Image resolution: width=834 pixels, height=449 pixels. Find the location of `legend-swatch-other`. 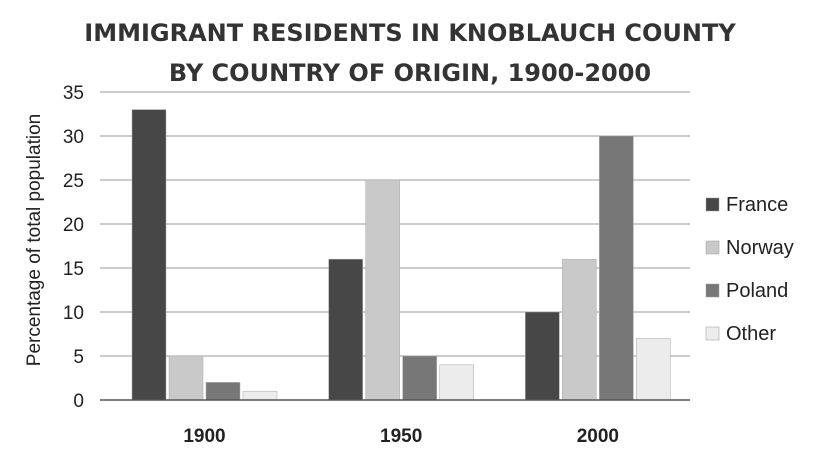

legend-swatch-other is located at coordinates (712, 333).